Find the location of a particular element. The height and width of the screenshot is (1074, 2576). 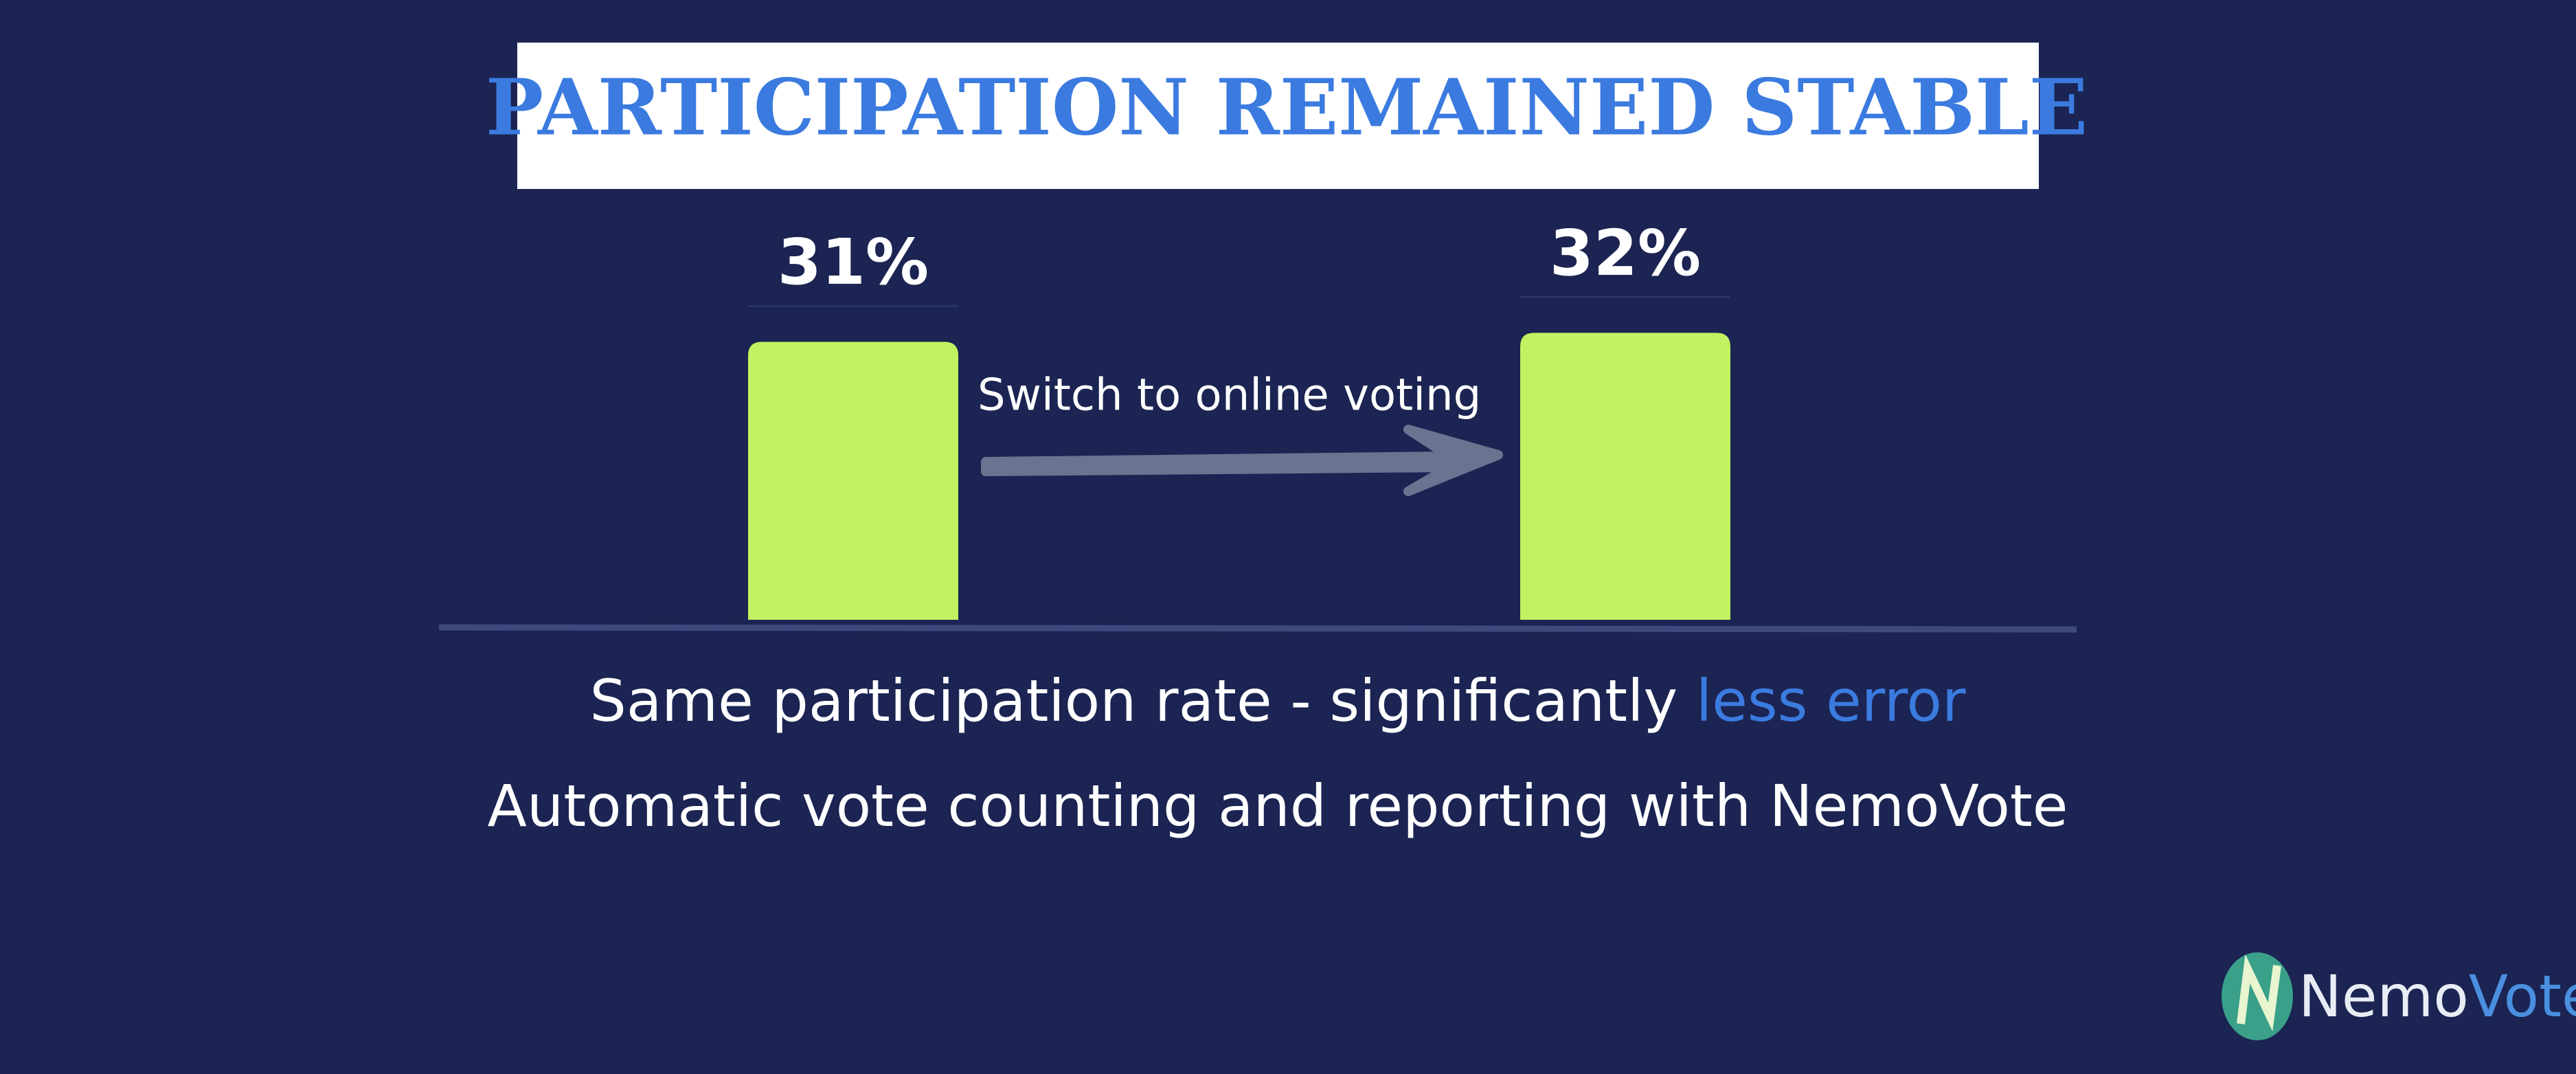

logo-first: Nemo is located at coordinates (2383, 996).